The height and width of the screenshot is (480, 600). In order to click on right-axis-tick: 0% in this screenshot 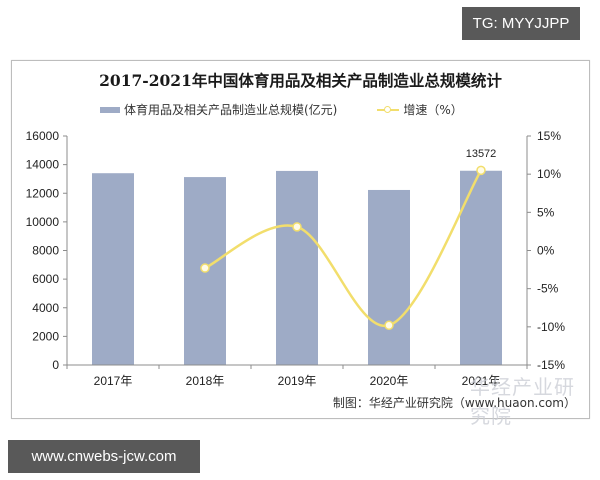, I will do `click(546, 251)`.